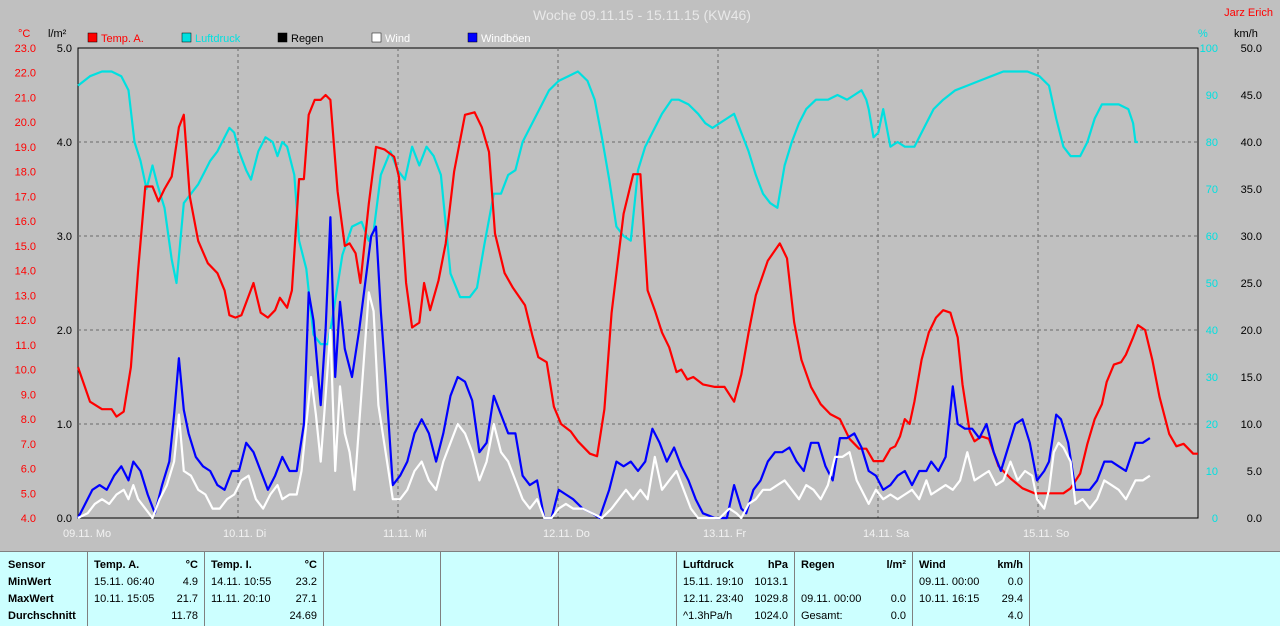  I want to click on temp-i-min-value: 23.2, so click(306, 582).